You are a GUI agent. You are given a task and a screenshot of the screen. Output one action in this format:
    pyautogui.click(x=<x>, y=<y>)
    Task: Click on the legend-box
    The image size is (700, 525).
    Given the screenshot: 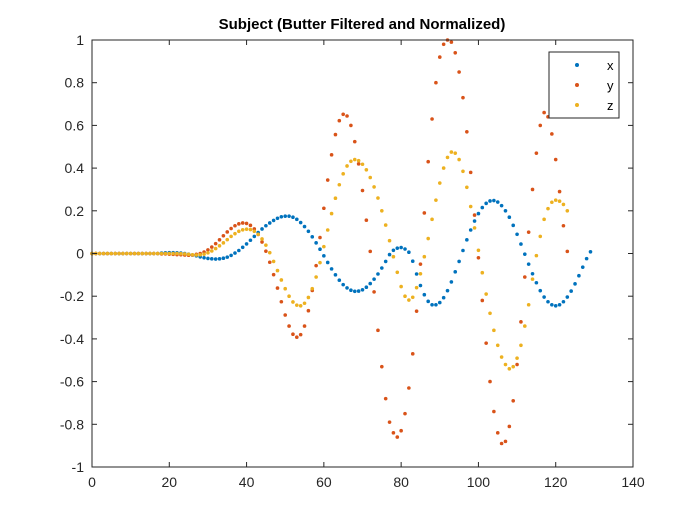 What is the action you would take?
    pyautogui.click(x=584, y=85)
    